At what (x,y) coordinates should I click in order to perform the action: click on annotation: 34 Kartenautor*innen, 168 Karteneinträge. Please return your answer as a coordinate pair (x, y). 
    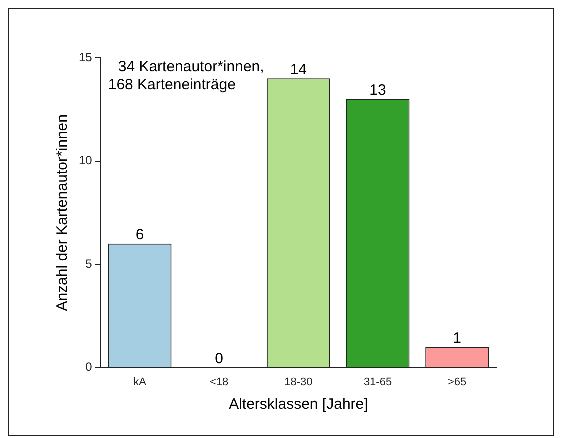
    Looking at the image, I should click on (186, 76).